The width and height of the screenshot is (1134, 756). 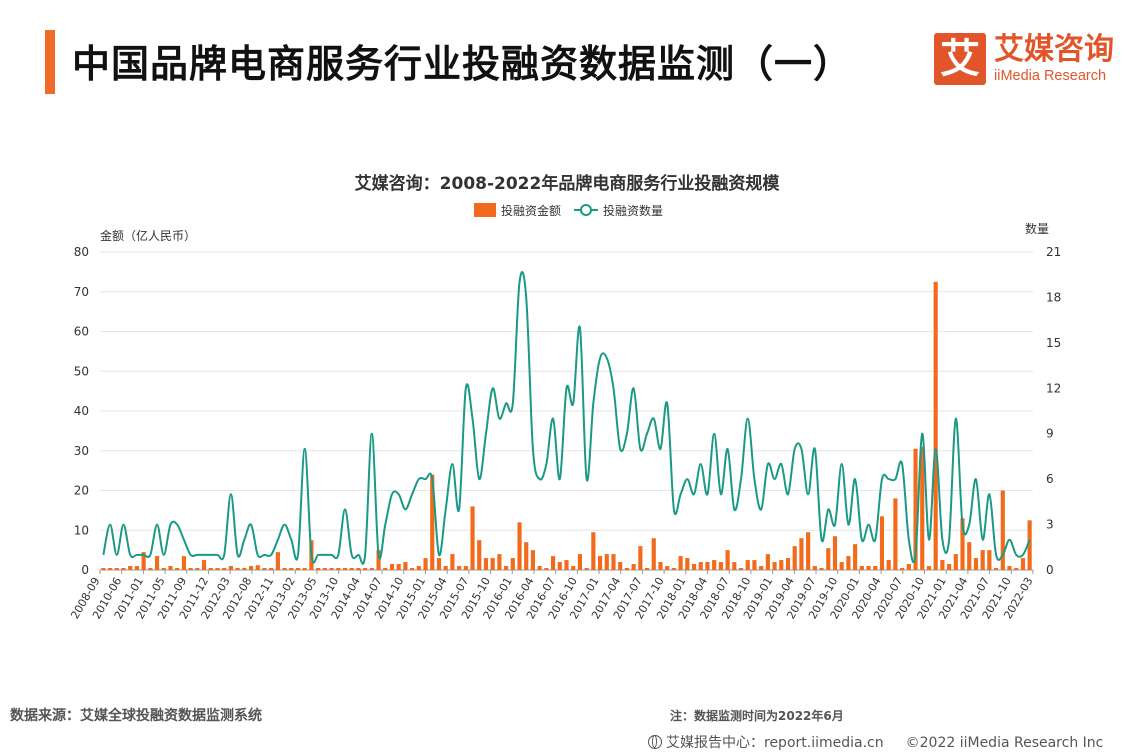 What do you see at coordinates (1053, 343) in the screenshot?
I see `y-right-tick-label: 15` at bounding box center [1053, 343].